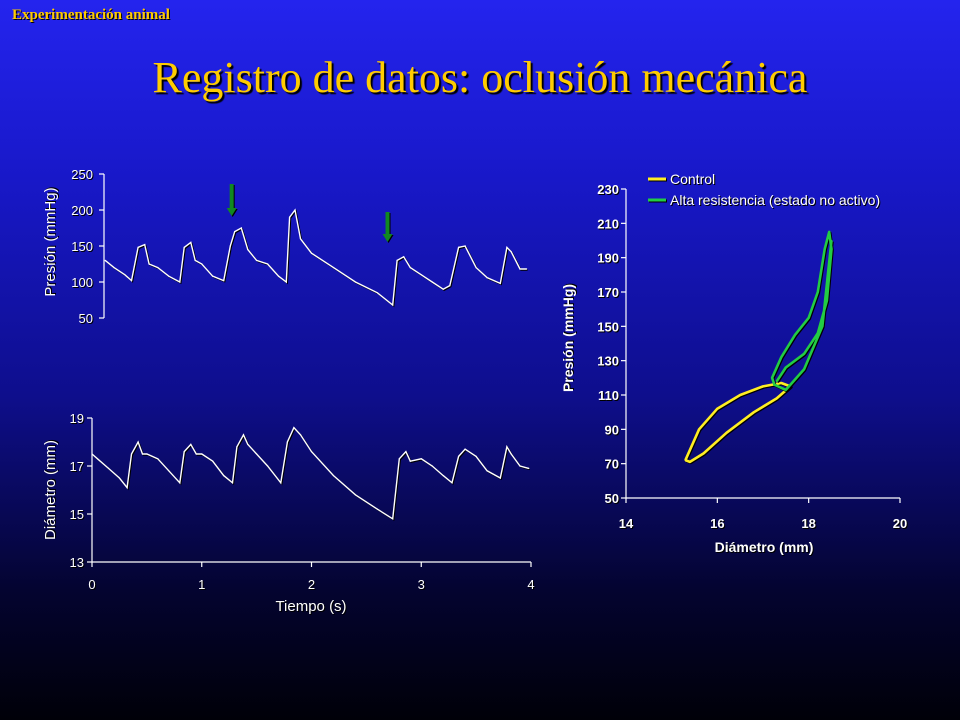  Describe the element at coordinates (612, 464) in the screenshot. I see `loop-y-tick-label: 70` at that location.